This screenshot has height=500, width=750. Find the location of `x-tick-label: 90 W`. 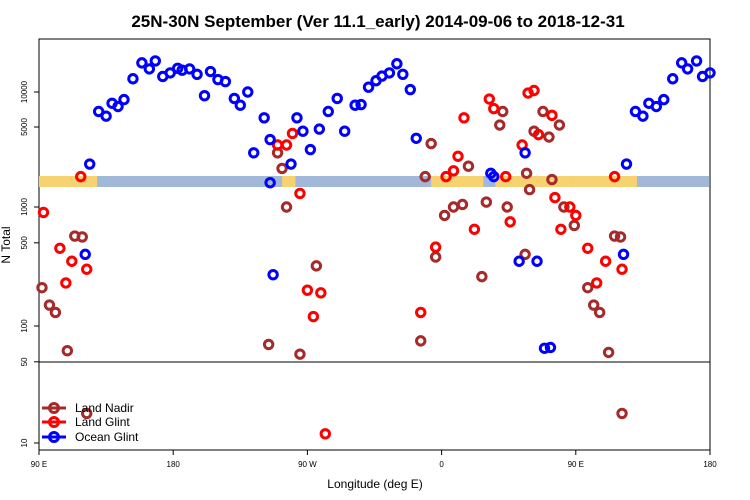

x-tick-label: 90 W is located at coordinates (307, 464).